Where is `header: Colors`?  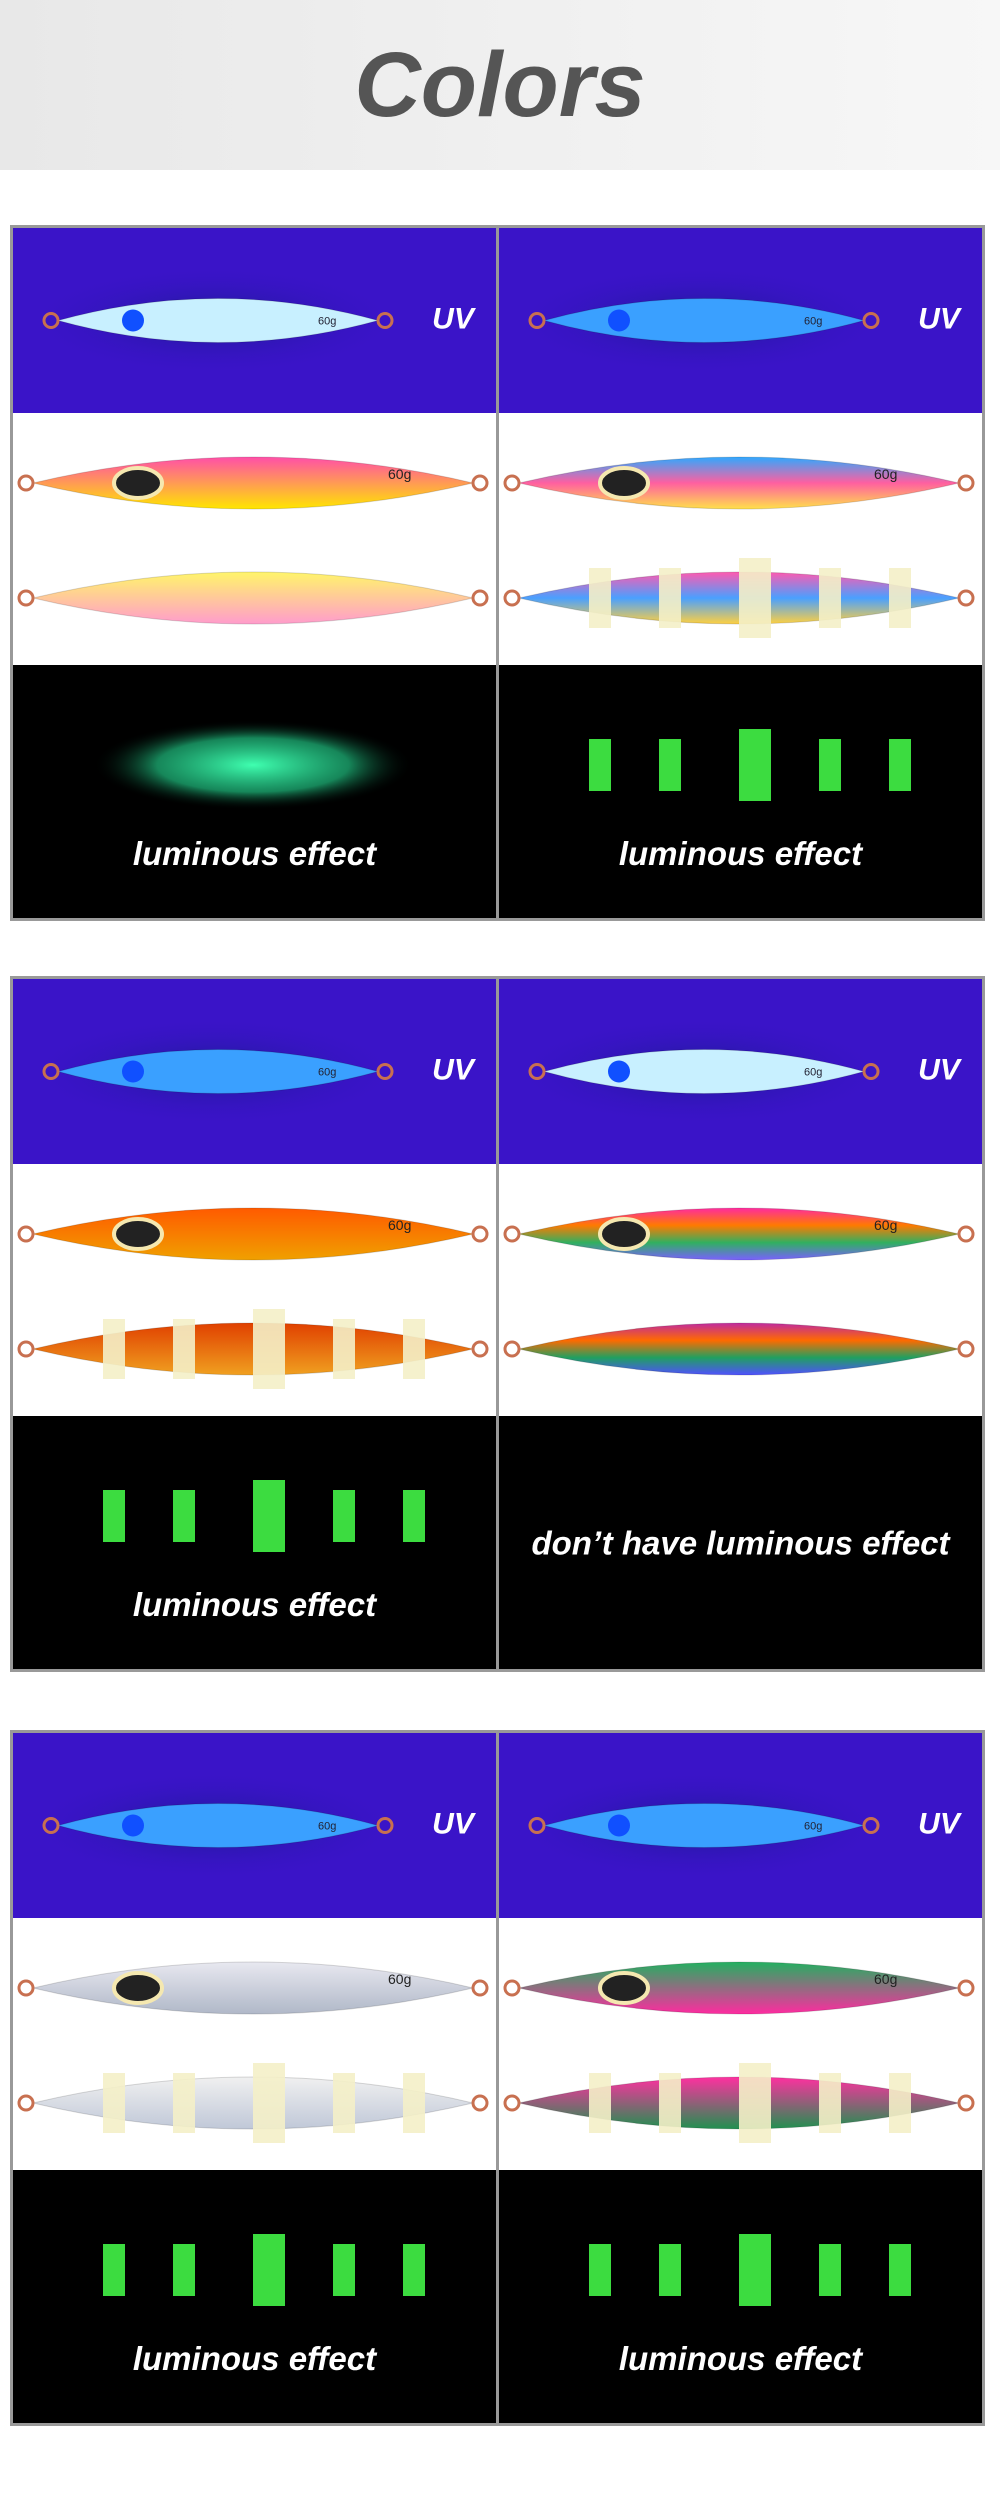
header: Colors is located at coordinates (500, 85).